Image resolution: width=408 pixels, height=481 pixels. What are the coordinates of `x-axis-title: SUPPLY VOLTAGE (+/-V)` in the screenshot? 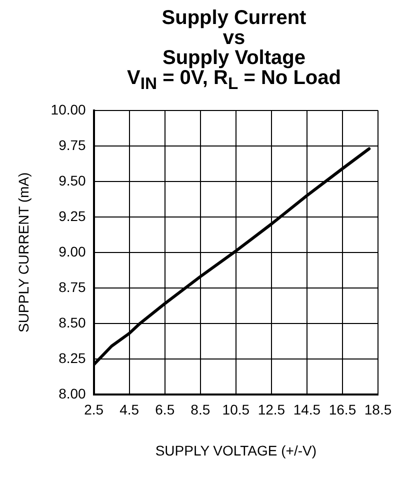 It's located at (236, 450).